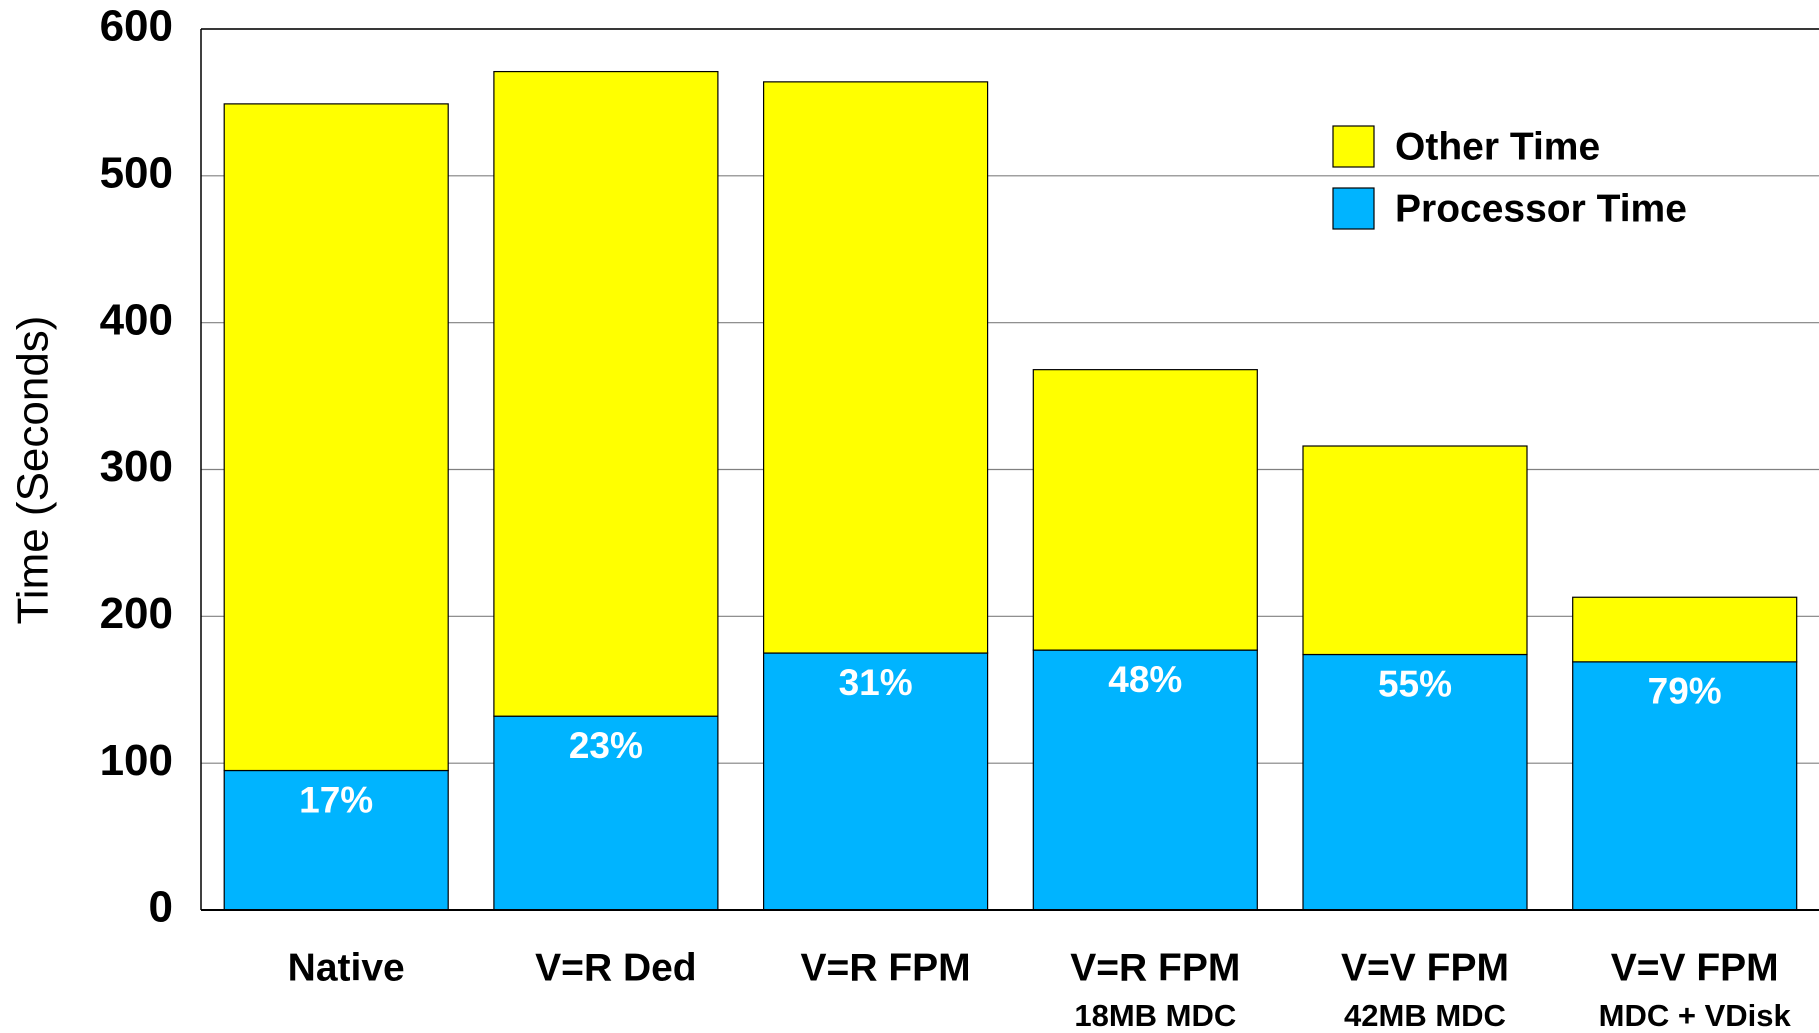 The height and width of the screenshot is (1033, 1819). I want to click on share-label: 17%, so click(336, 799).